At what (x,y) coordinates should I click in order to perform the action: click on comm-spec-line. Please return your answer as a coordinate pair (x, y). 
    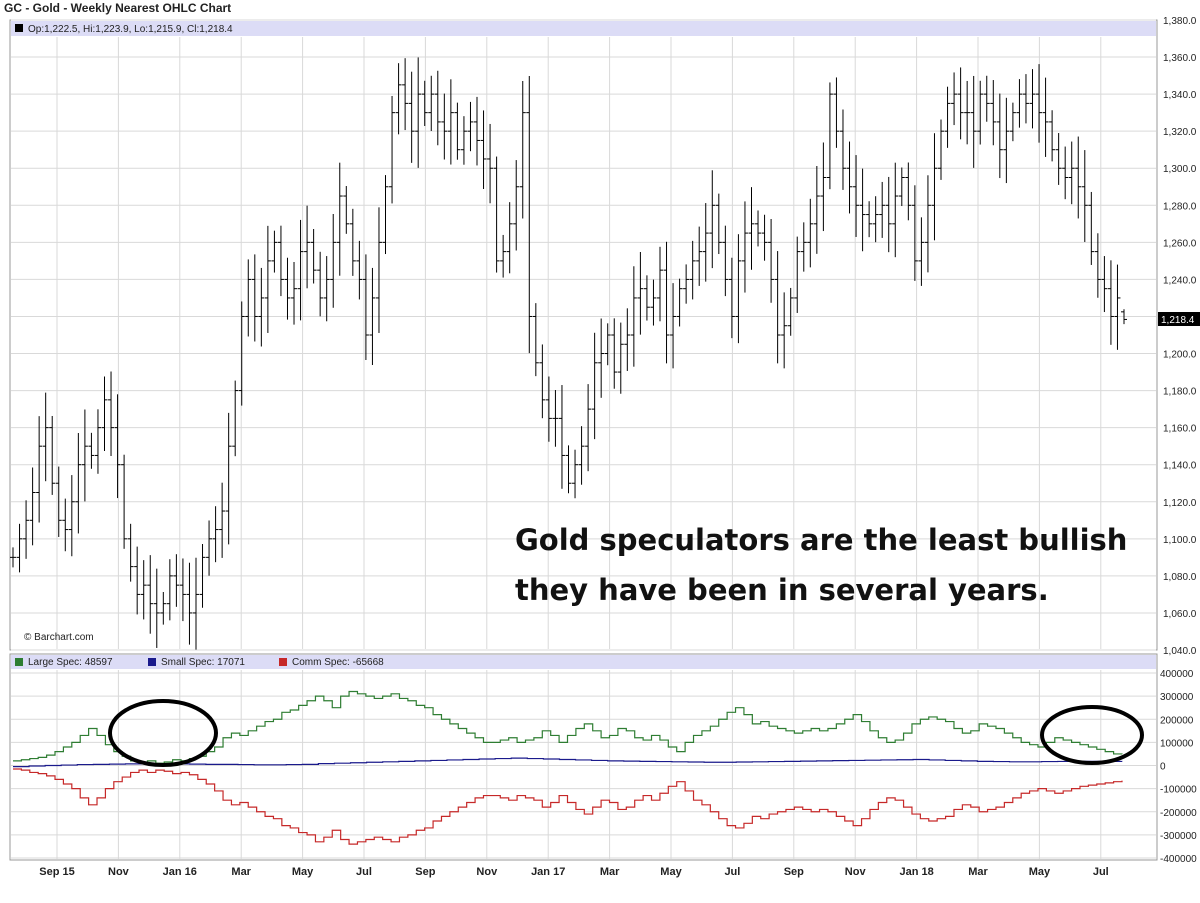
    Looking at the image, I should click on (568, 806).